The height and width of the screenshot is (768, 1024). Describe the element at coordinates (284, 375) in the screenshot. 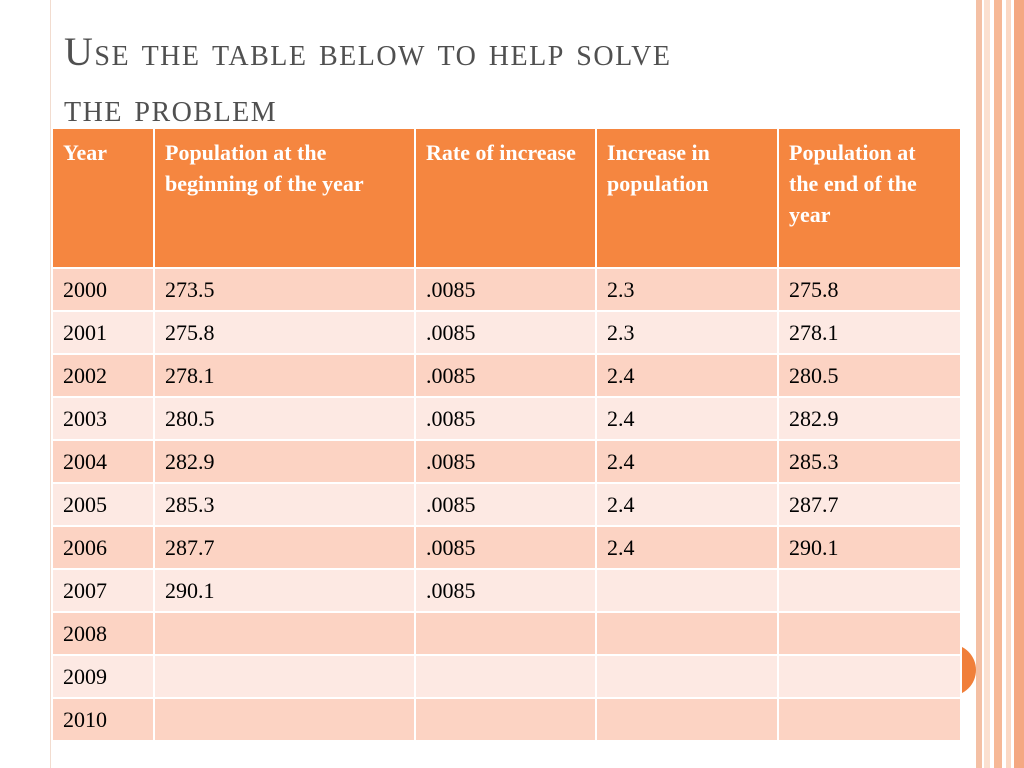

I see `cell-population-beginning: 278.1` at that location.